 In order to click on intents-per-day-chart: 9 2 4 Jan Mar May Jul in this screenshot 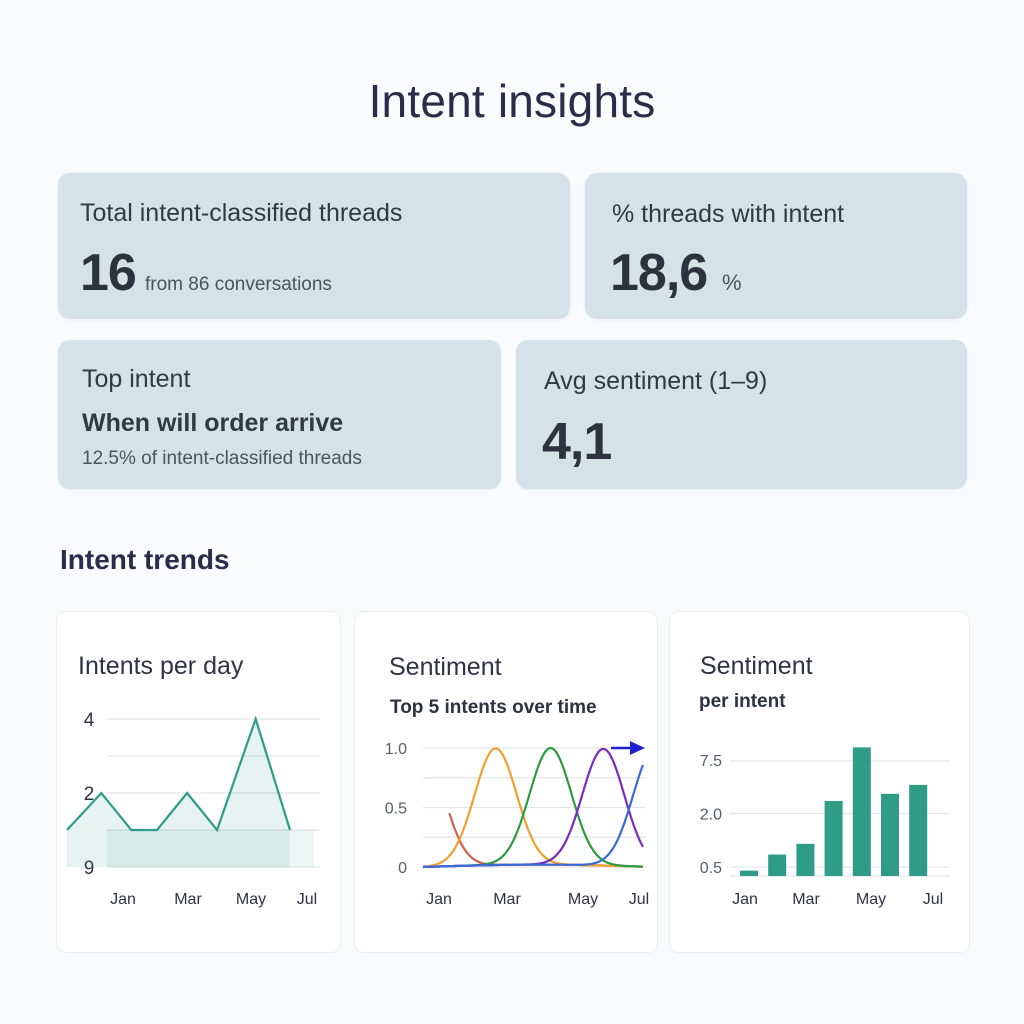, I will do `click(193, 809)`.